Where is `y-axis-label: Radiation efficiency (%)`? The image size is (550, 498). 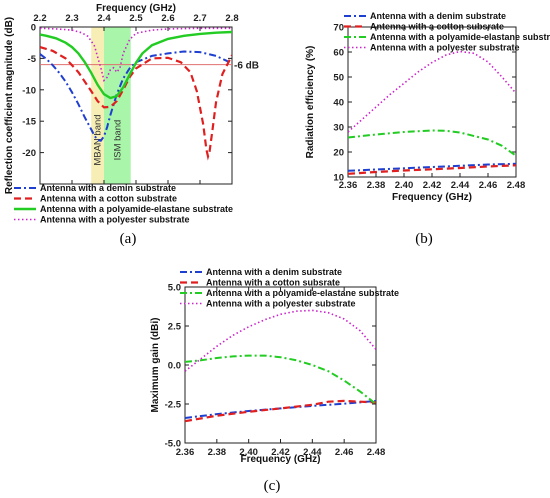 y-axis-label: Radiation efficiency (%) is located at coordinates (310, 102).